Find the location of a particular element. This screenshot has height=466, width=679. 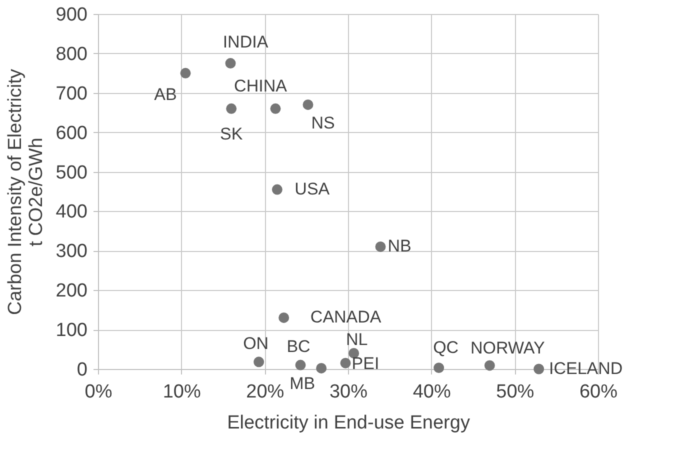

annotation: INDIA is located at coordinates (245, 42).